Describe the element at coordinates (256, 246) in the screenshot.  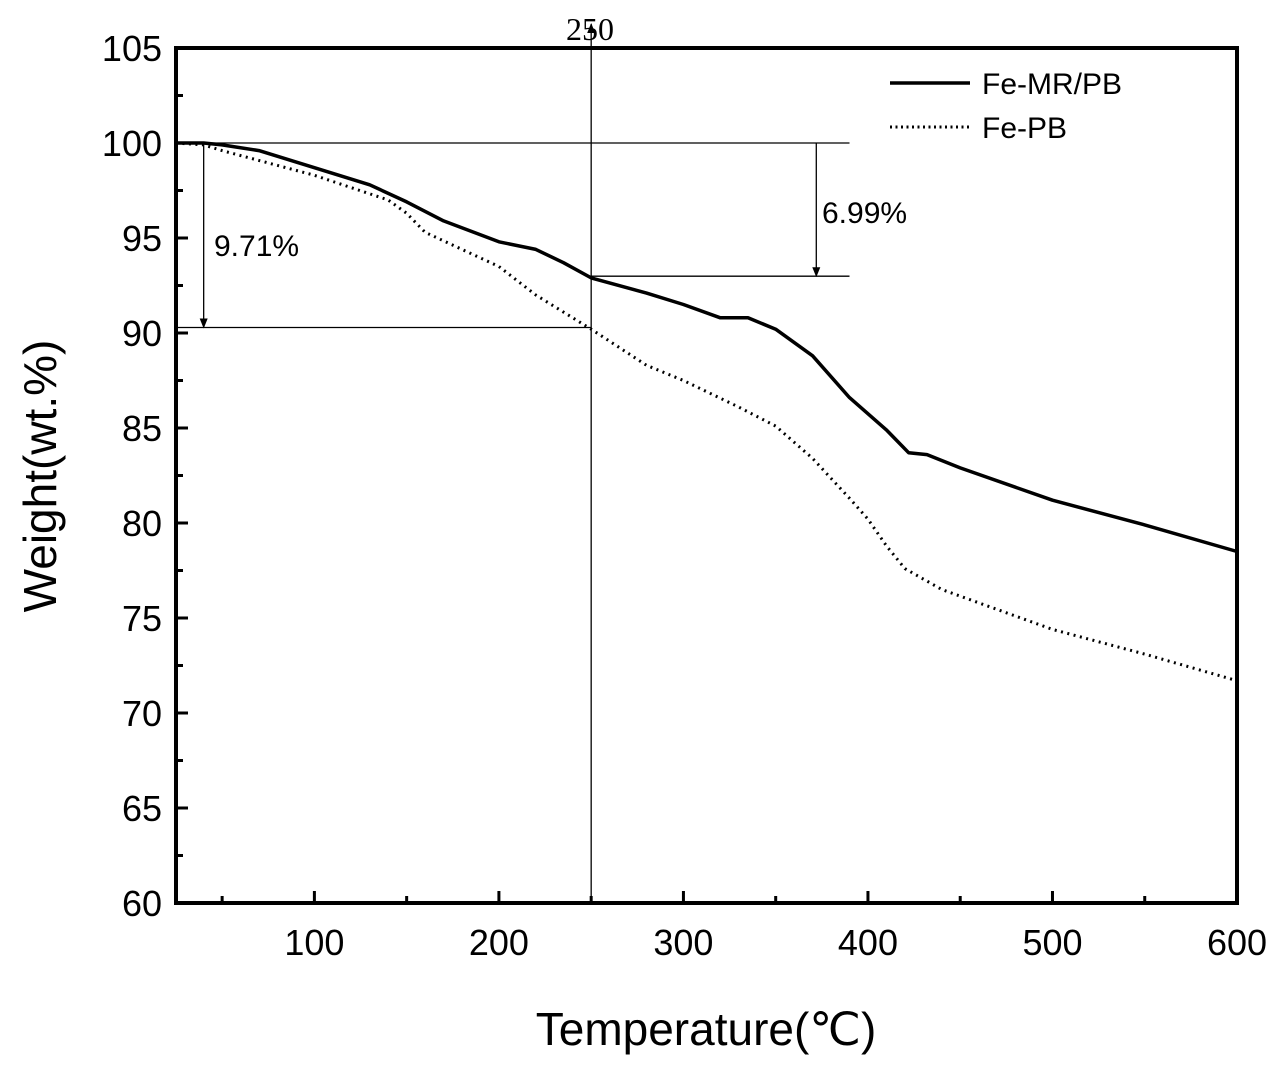
I see `loss-label-fe-pb: 9.71%` at that location.